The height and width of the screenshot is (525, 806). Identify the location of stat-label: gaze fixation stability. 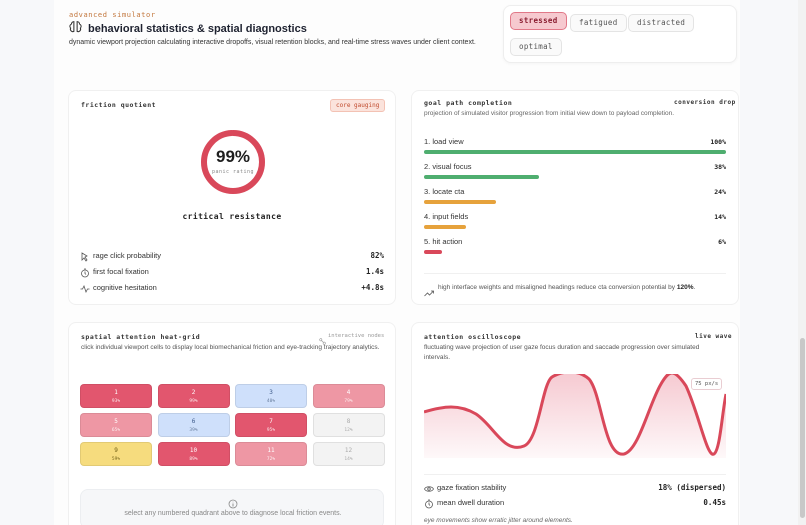
(472, 487).